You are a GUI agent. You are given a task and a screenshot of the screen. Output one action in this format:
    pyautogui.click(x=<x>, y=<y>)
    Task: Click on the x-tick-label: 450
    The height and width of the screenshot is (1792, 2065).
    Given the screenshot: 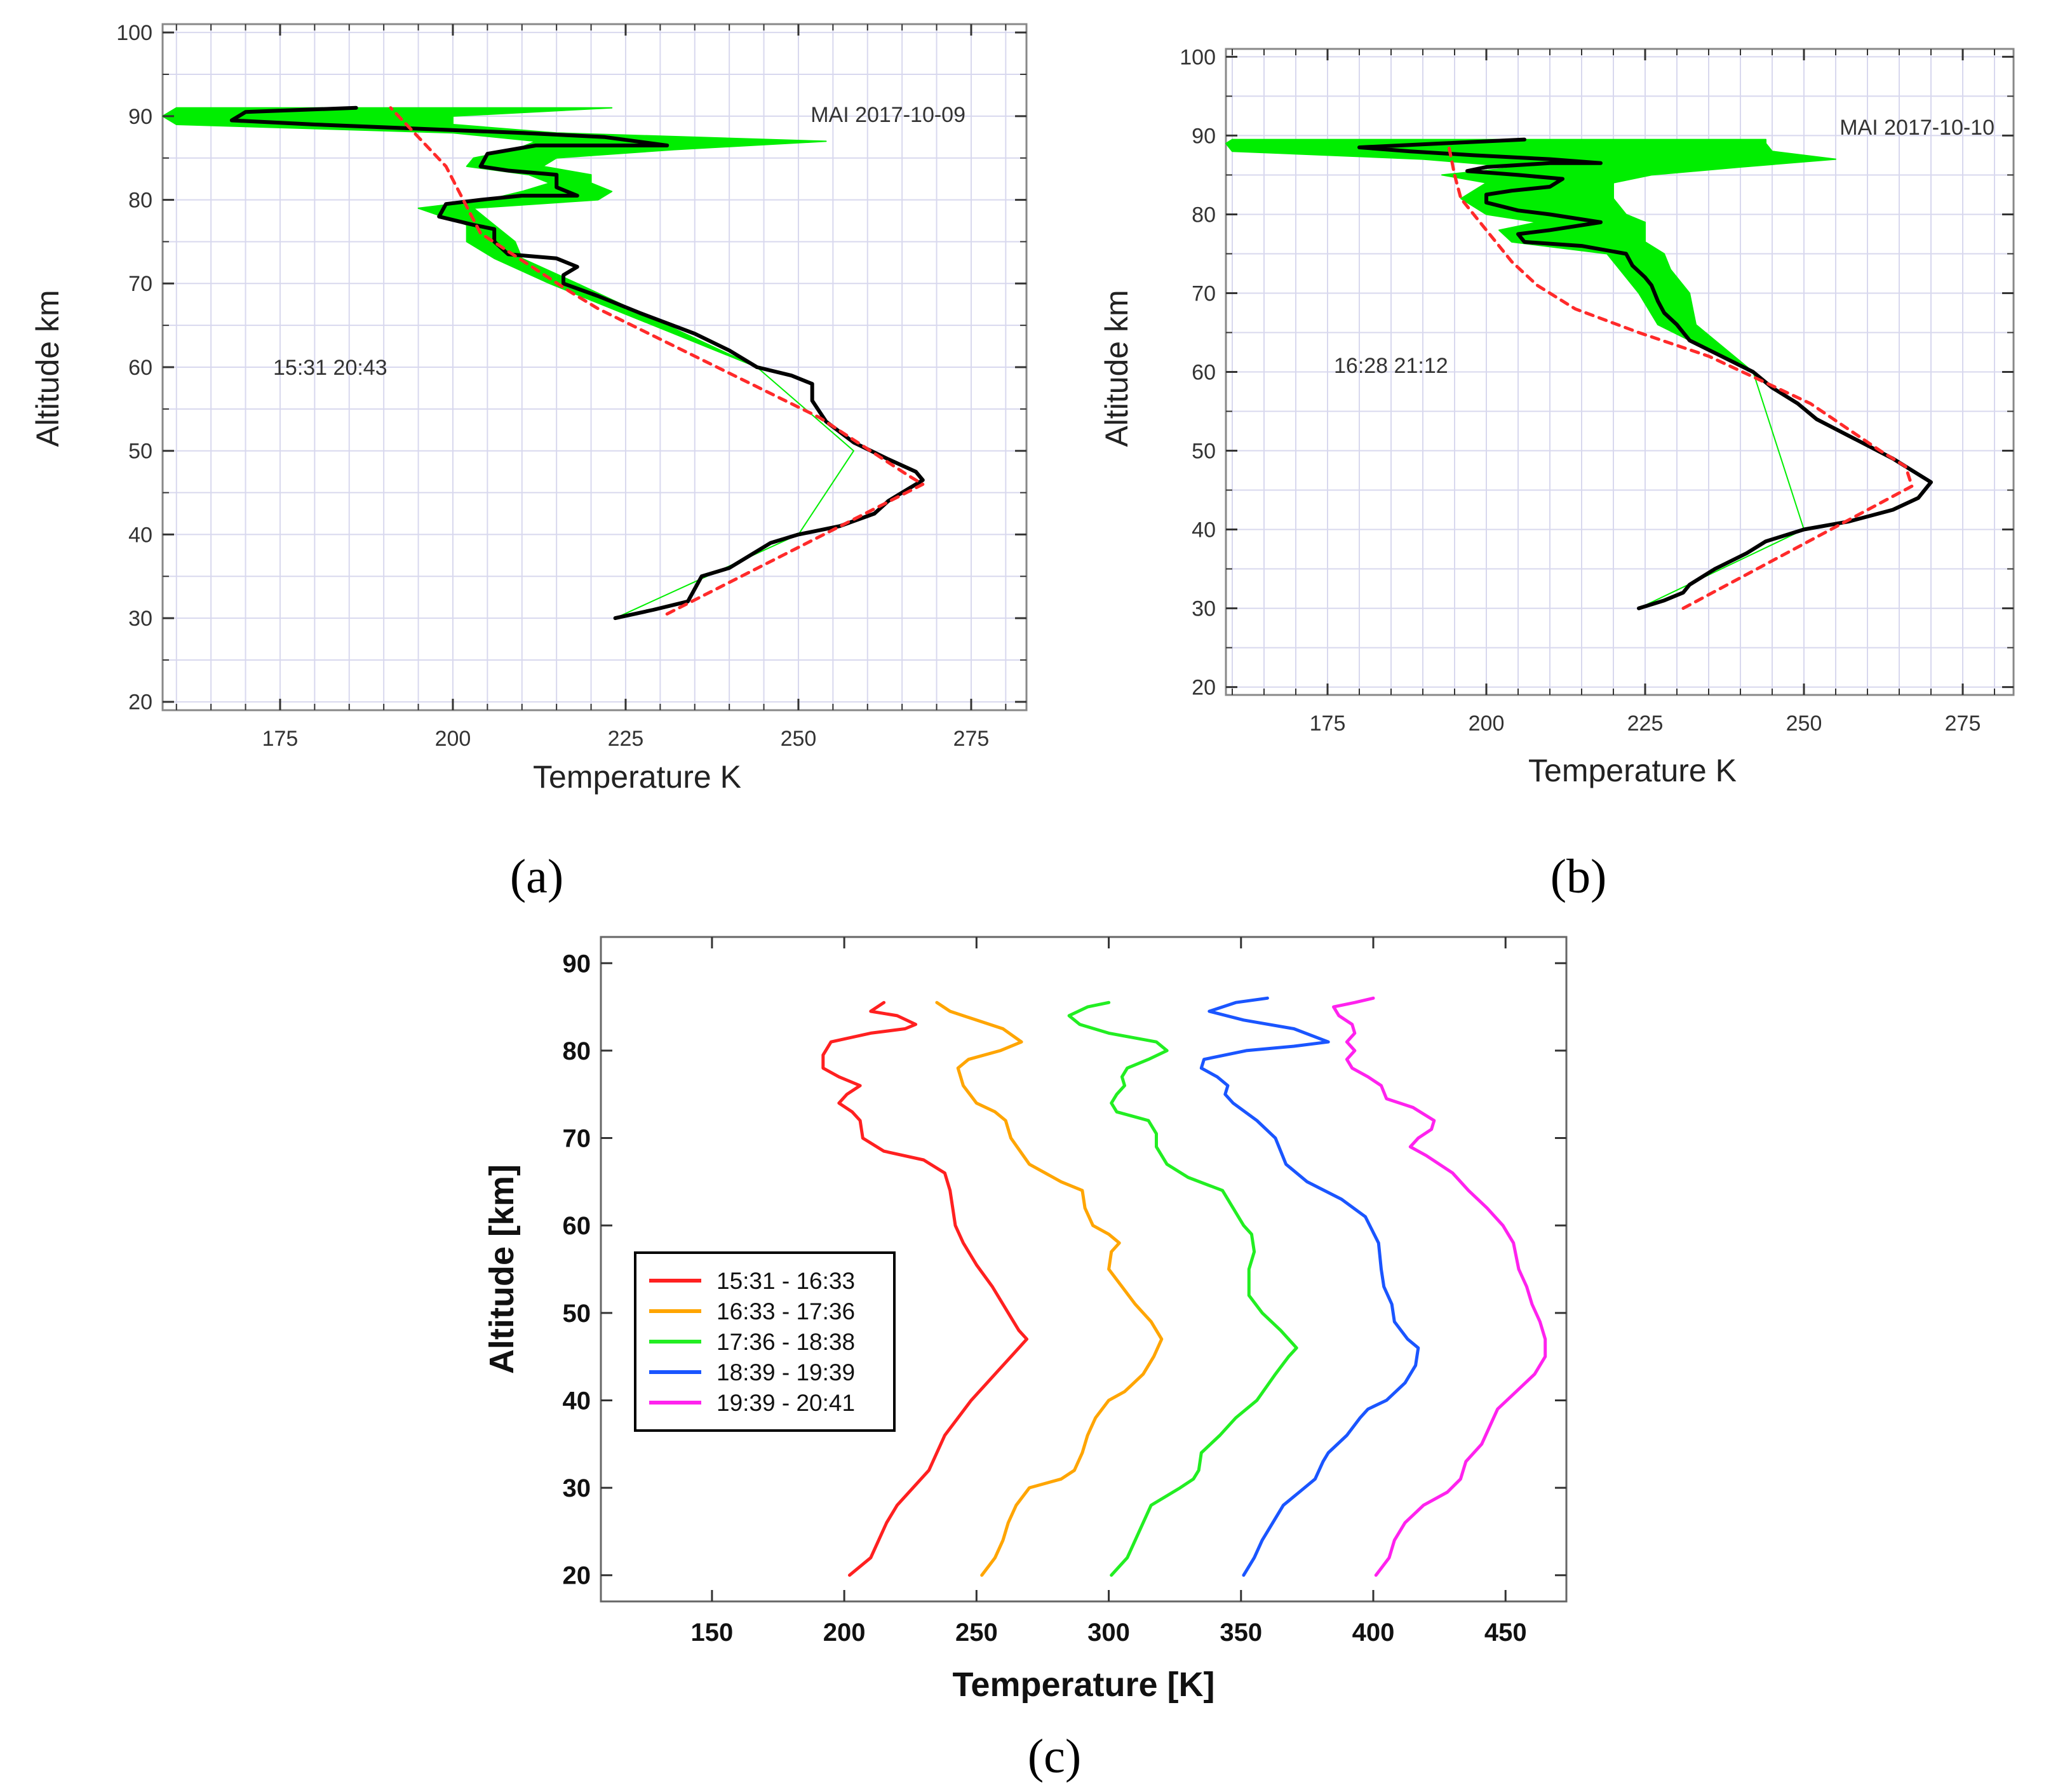 What is the action you would take?
    pyautogui.click(x=1505, y=1633)
    